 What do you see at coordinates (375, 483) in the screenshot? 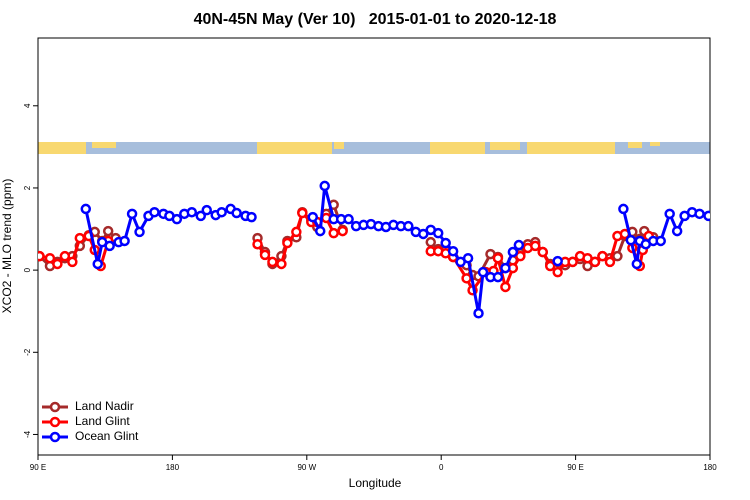
I see `x-axis-label: Longitude` at bounding box center [375, 483].